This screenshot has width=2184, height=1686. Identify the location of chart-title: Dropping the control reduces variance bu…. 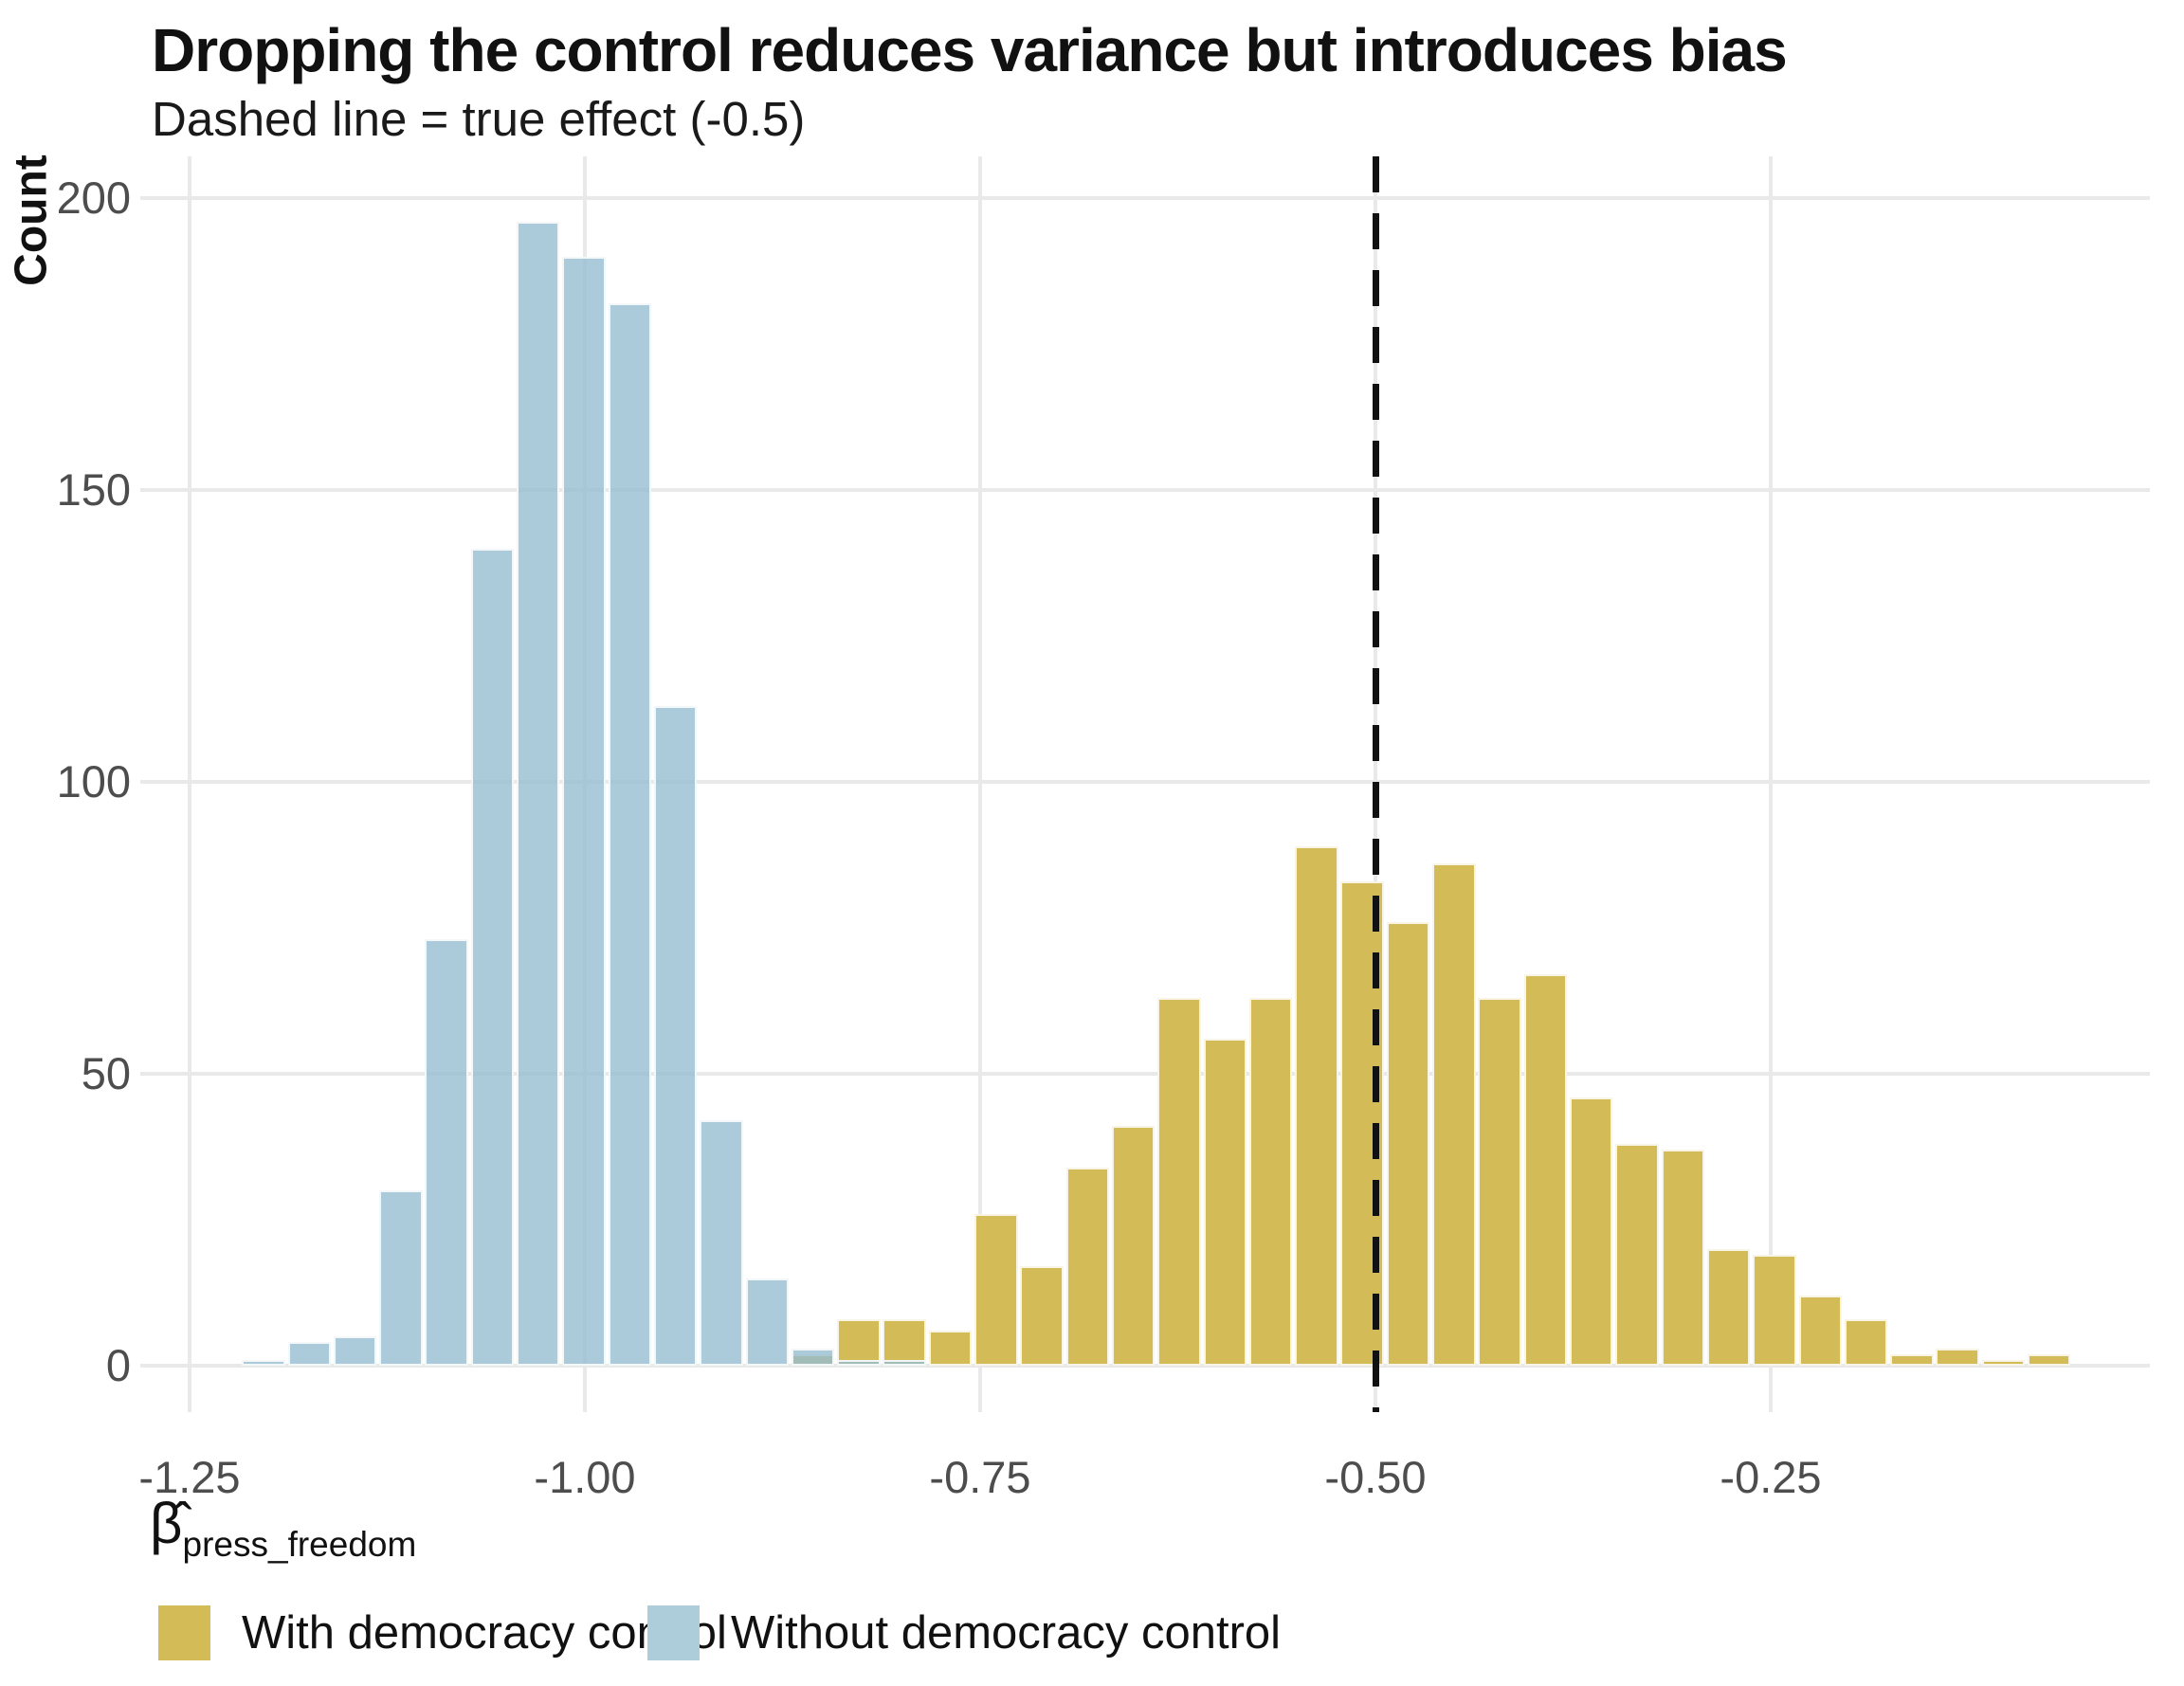
(970, 50).